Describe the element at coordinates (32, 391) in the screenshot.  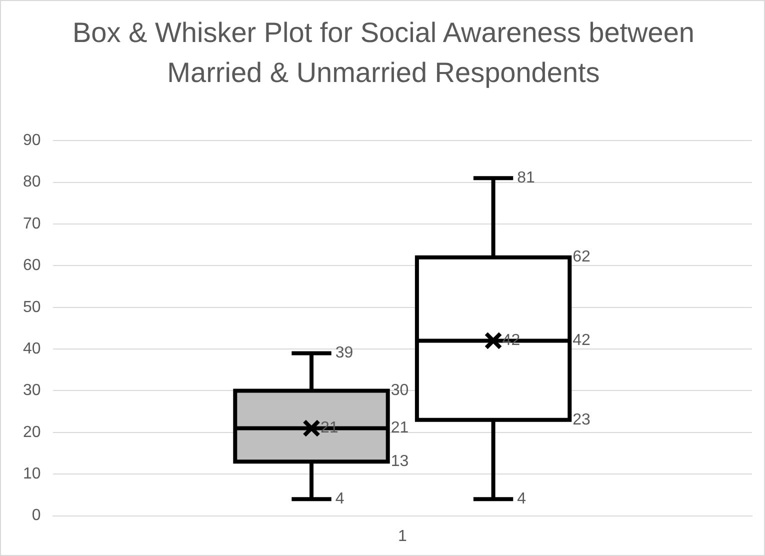
I see `y-tick-label: 30` at that location.